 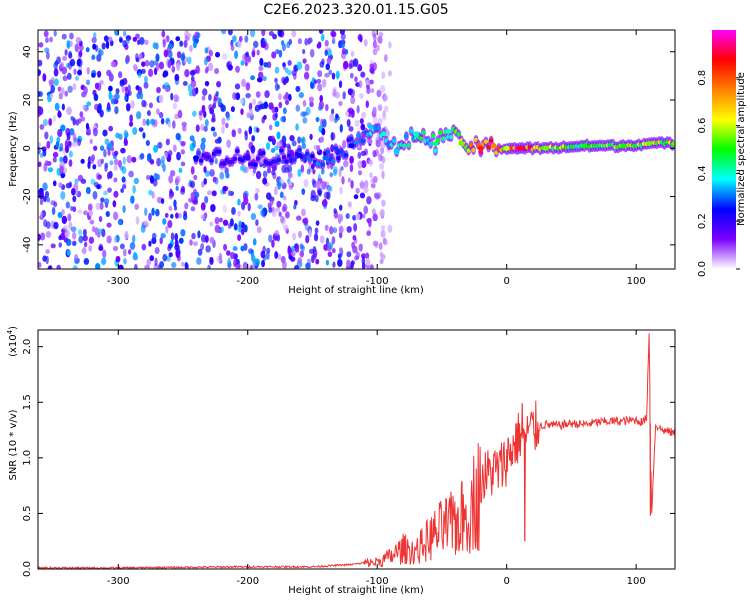 I want to click on figure-title: C2E6.2023.320.01.15.G05, so click(x=355, y=10).